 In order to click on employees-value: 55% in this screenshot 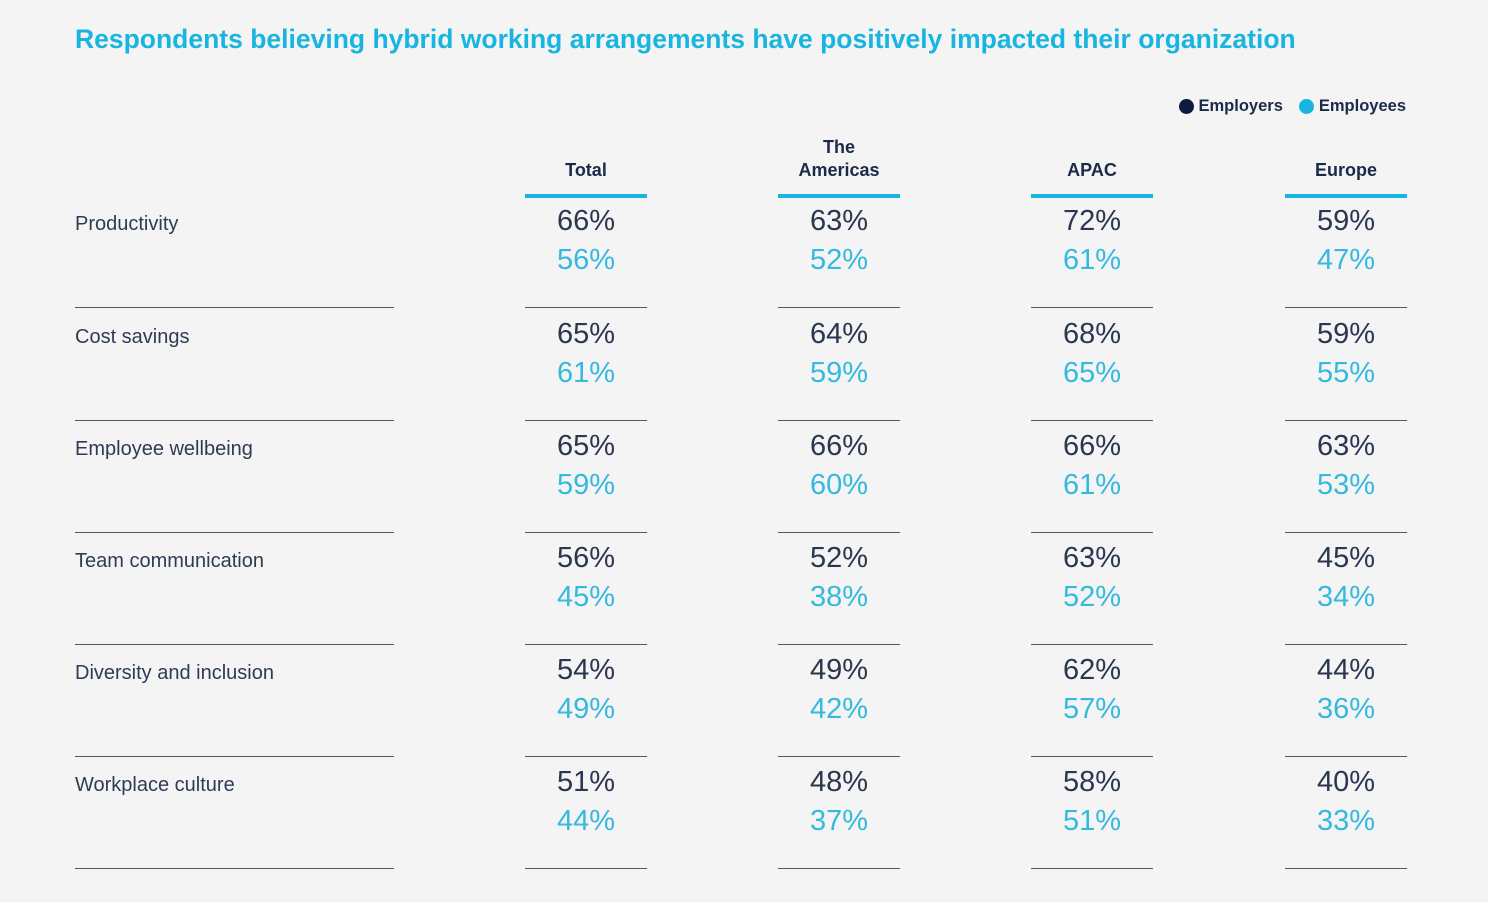, I will do `click(1346, 373)`.